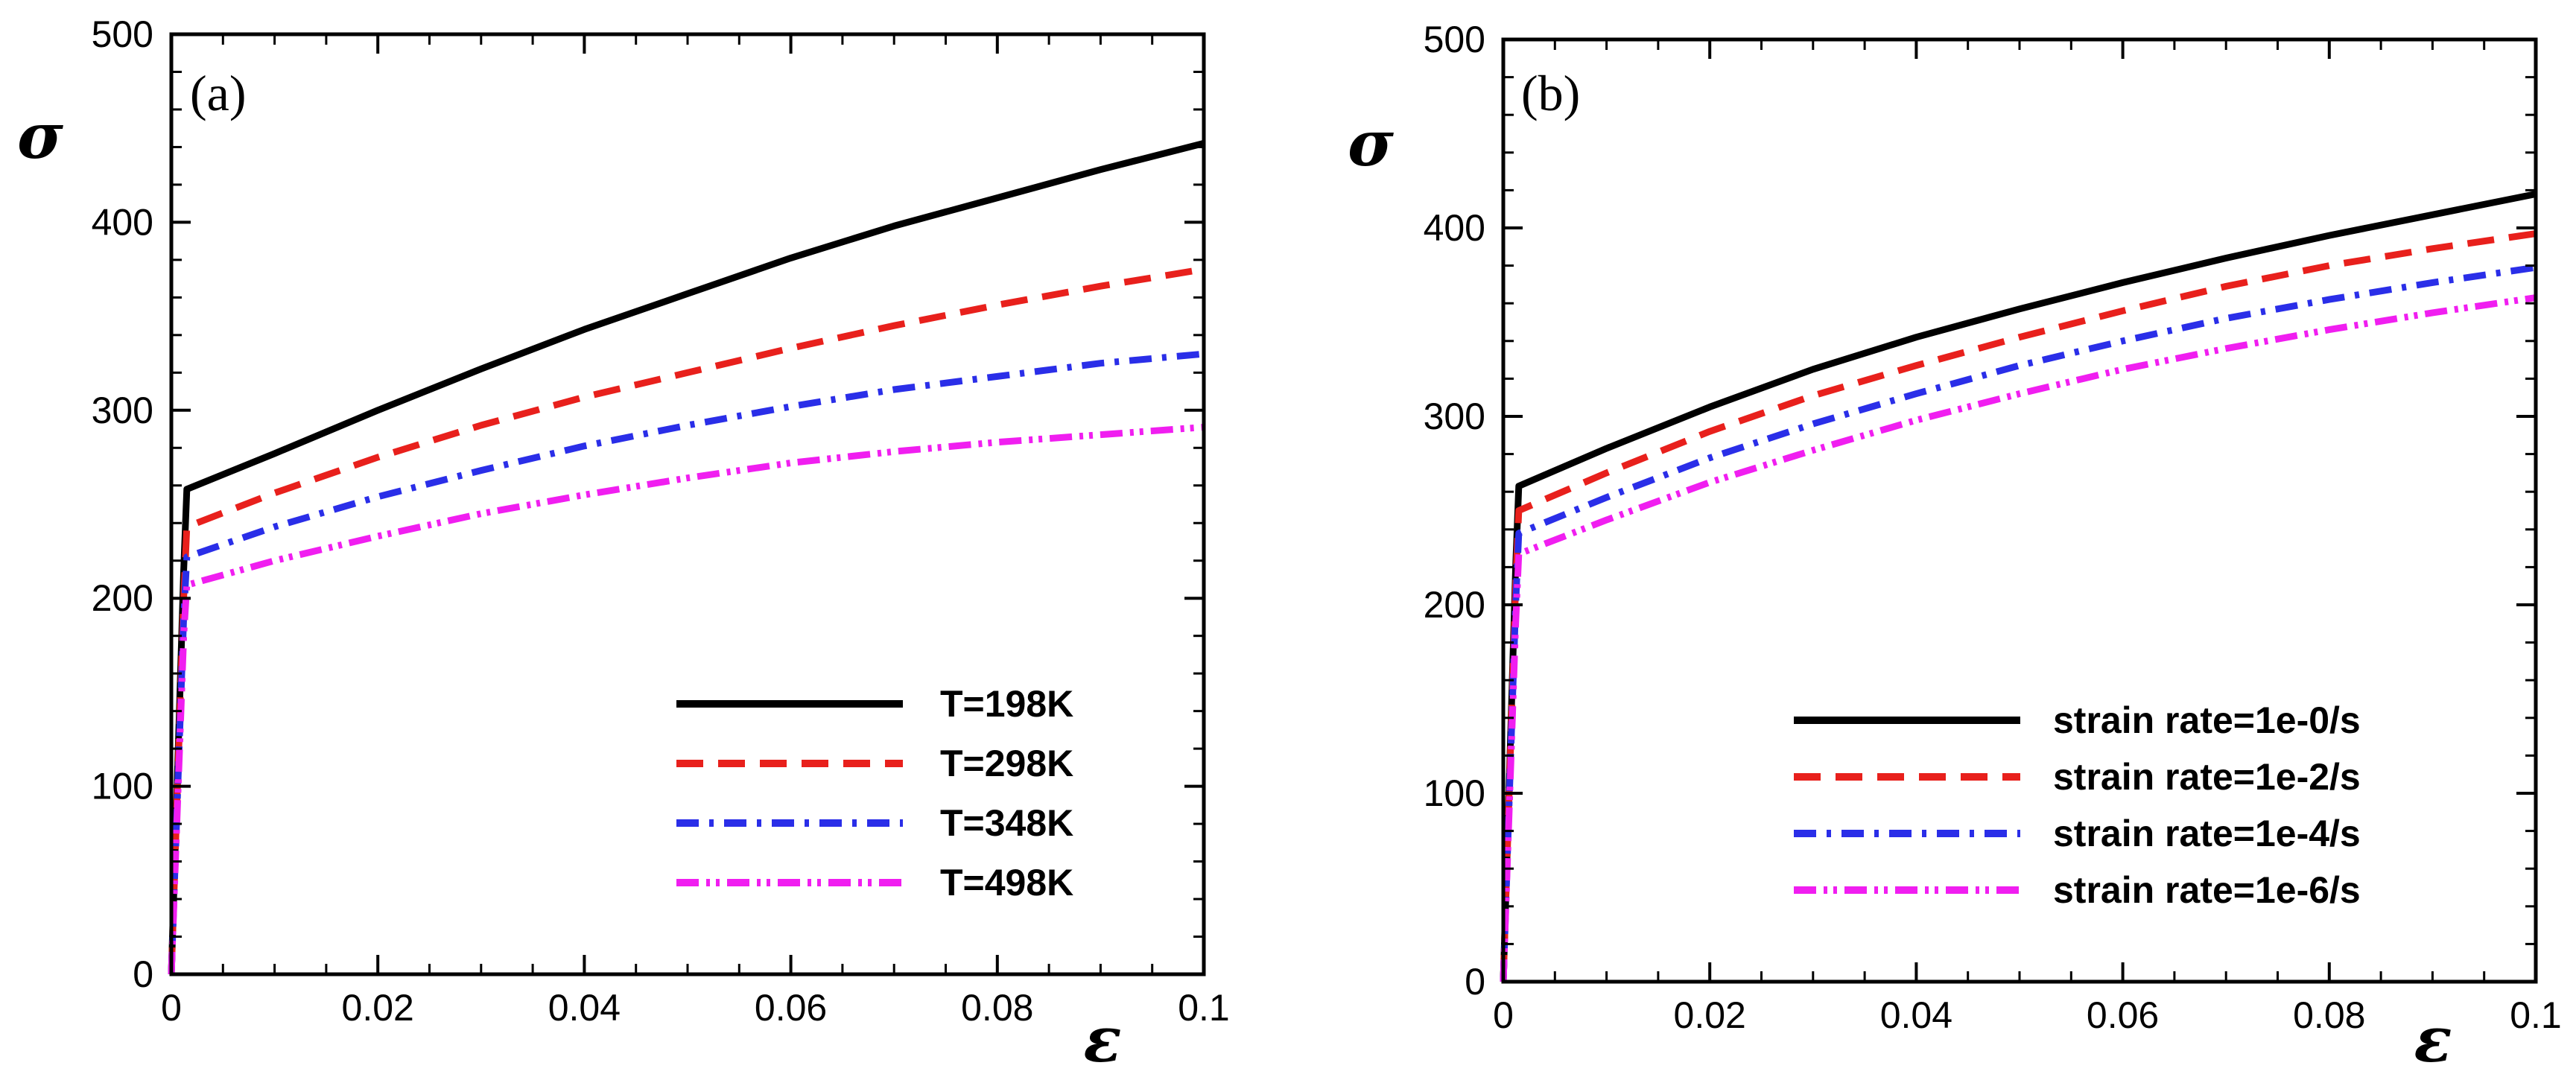 This screenshot has width=2576, height=1083. What do you see at coordinates (218, 93) in the screenshot?
I see `panel-label: (a)` at bounding box center [218, 93].